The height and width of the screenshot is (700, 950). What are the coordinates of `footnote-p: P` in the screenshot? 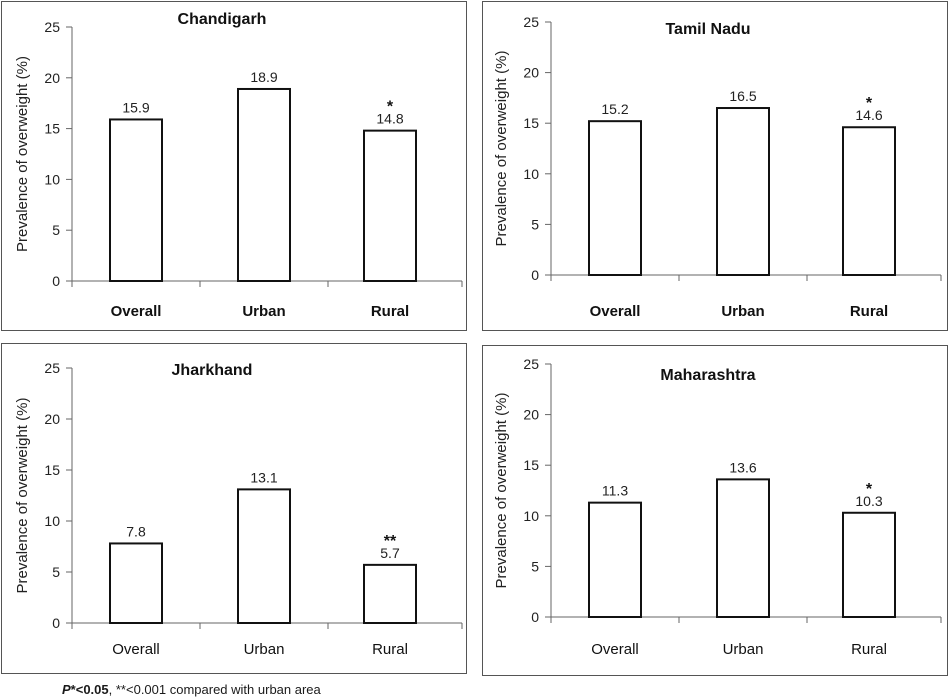 It's located at (66, 689).